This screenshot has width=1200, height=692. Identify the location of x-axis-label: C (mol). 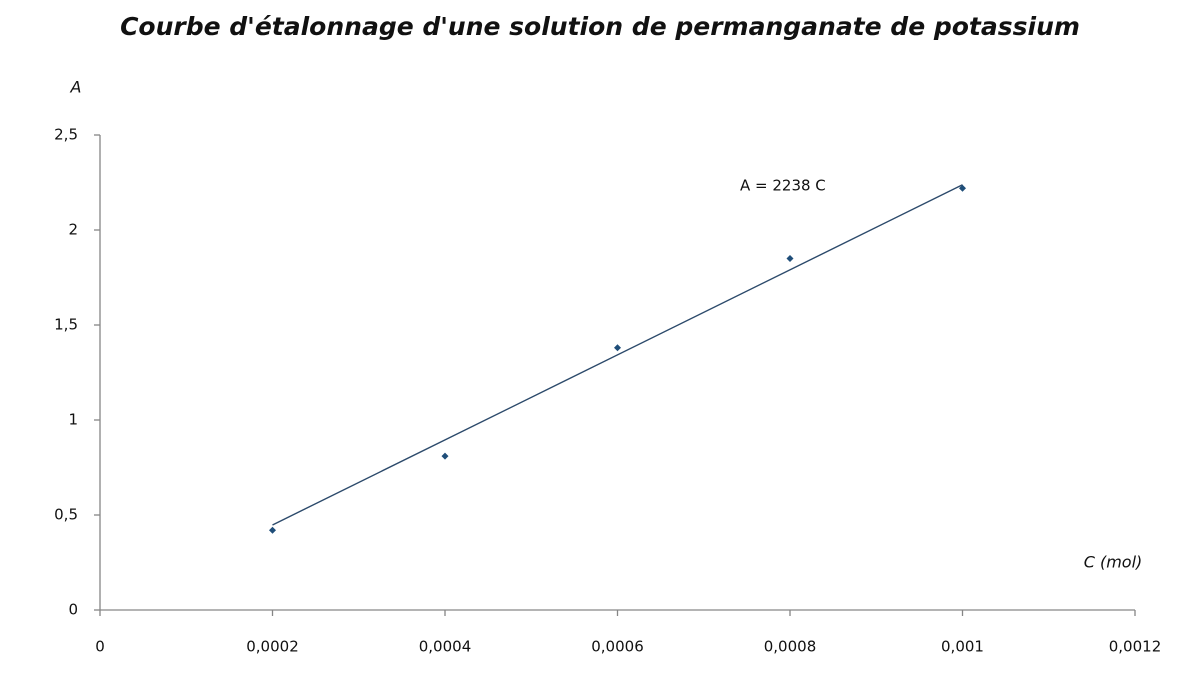
(1113, 562).